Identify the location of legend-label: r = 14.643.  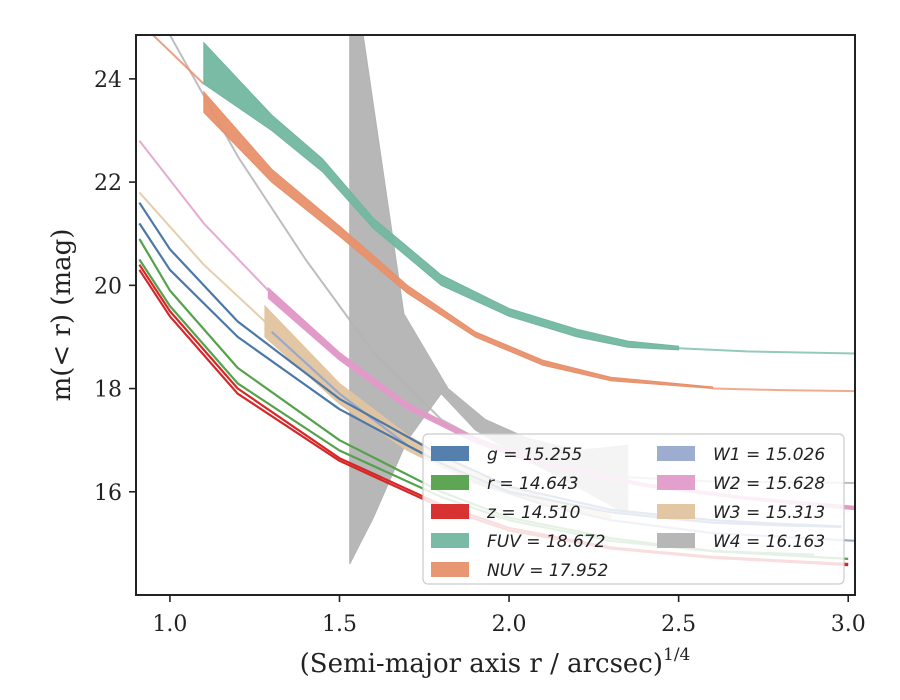
(533, 484).